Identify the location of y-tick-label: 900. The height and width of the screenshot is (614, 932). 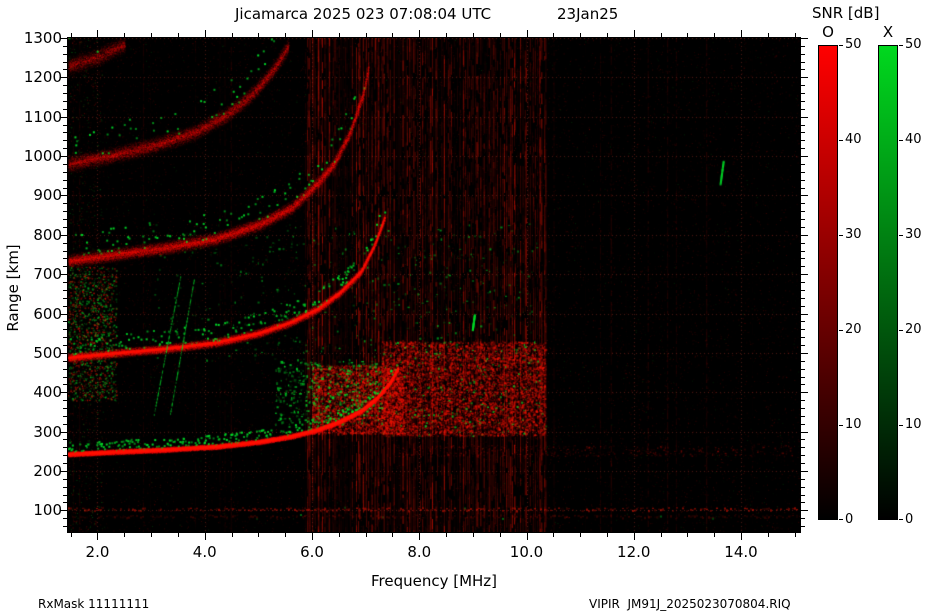
(47, 195).